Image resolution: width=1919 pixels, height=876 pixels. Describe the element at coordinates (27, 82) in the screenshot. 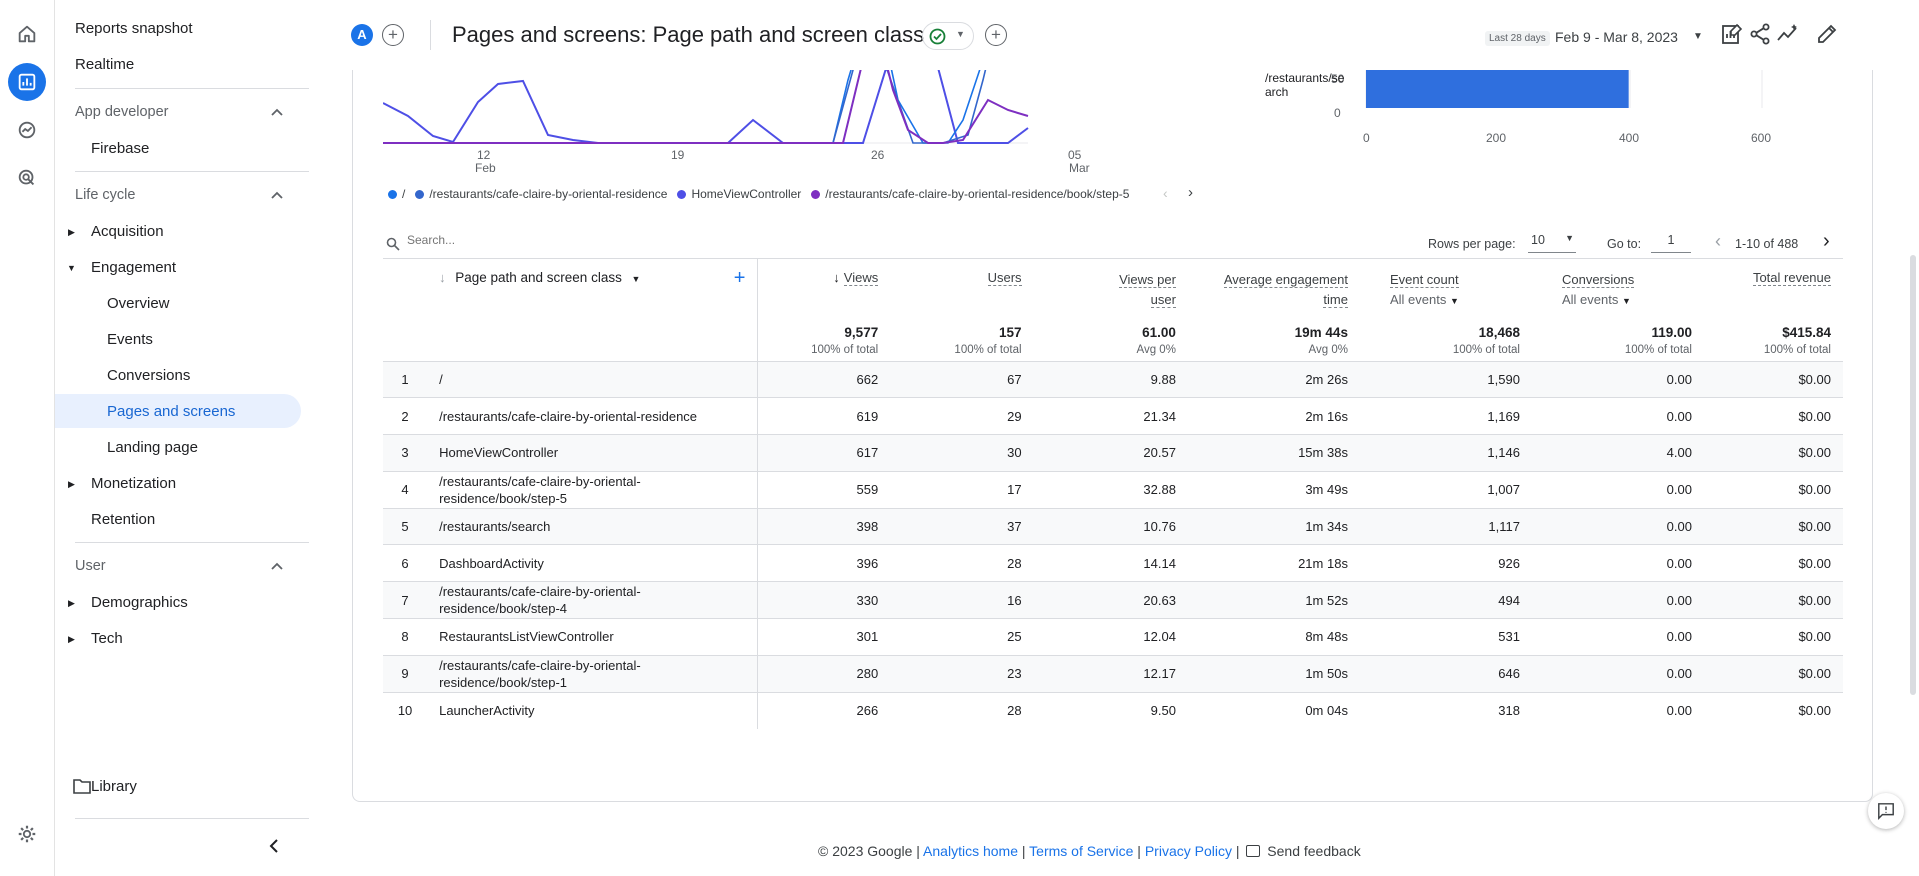

I see `reports-icon` at that location.